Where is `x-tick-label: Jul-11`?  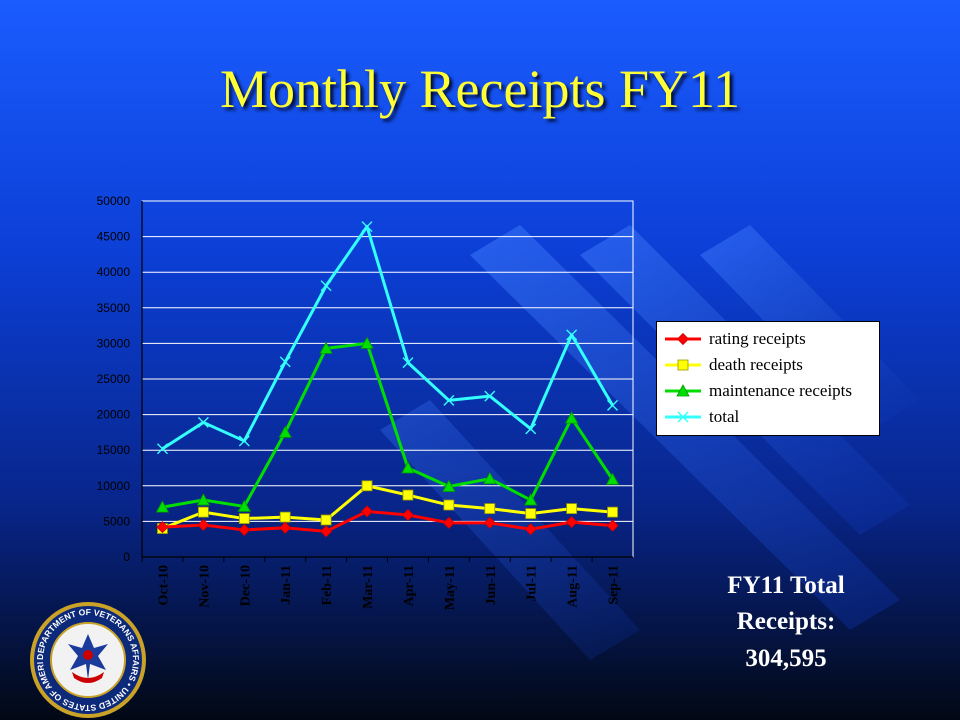
x-tick-label: Jul-11 is located at coordinates (532, 583).